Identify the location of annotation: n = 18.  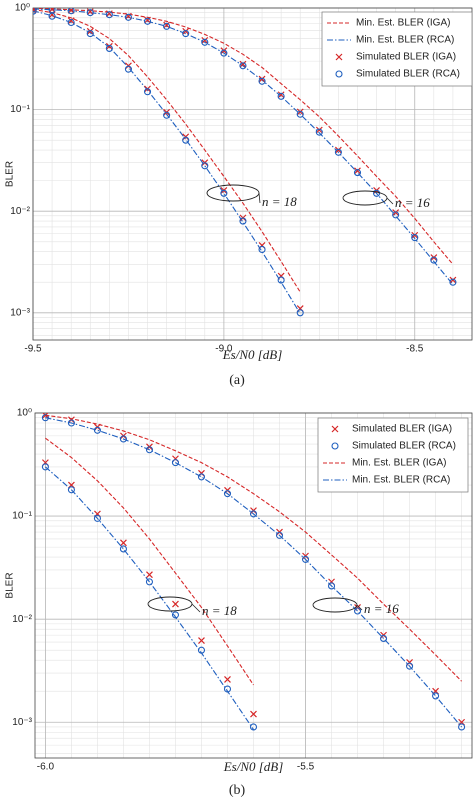
(279, 201).